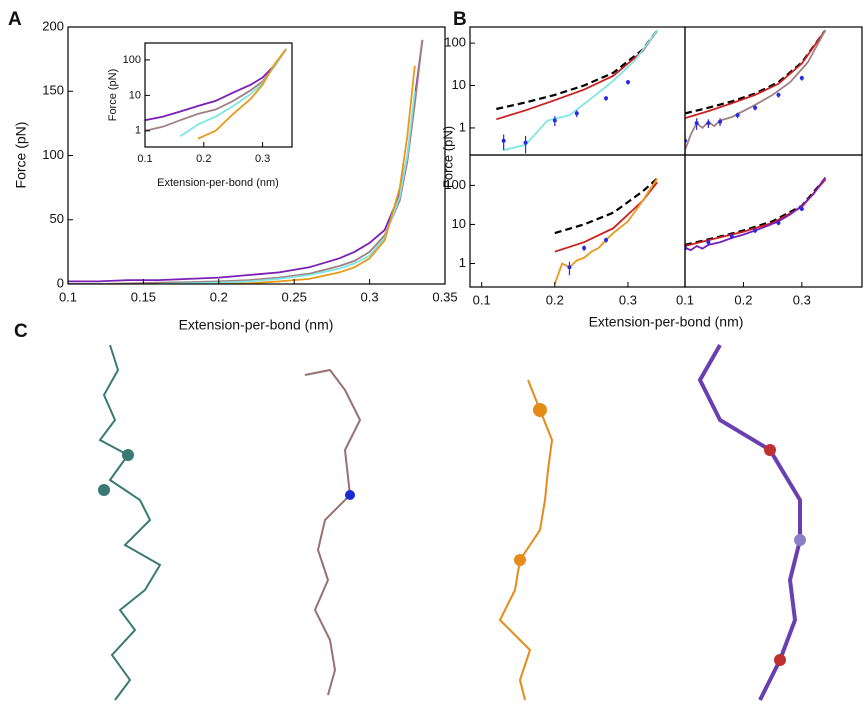 The width and height of the screenshot is (863, 709). What do you see at coordinates (21, 331) in the screenshot?
I see `panel-label: C` at bounding box center [21, 331].